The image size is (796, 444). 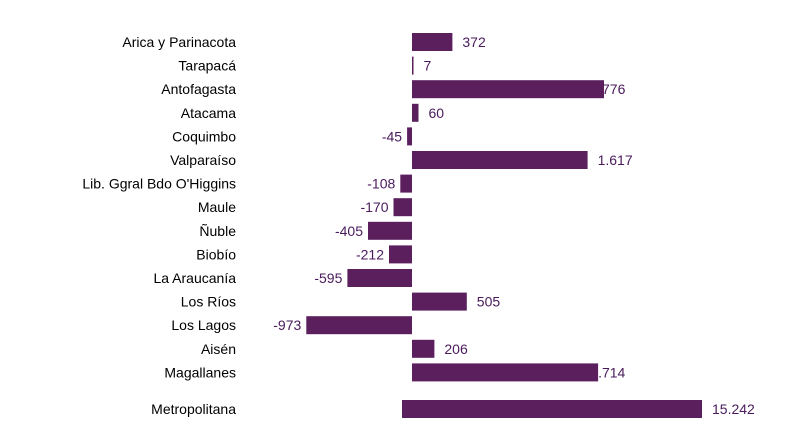 I want to click on value-label-atacama: 60, so click(x=437, y=113).